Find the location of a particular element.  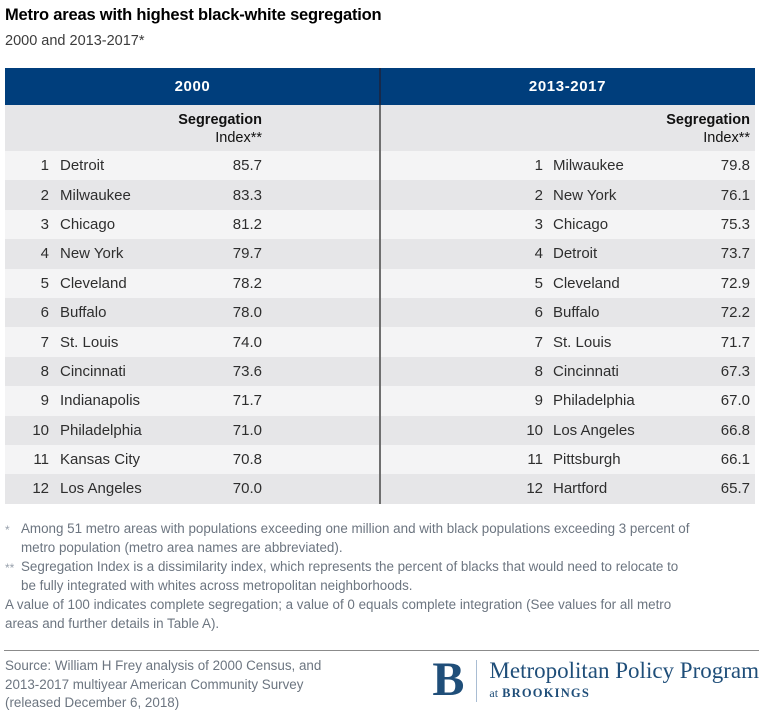

table-row: 9 Indianapolis 71.7 is located at coordinates (192, 401).